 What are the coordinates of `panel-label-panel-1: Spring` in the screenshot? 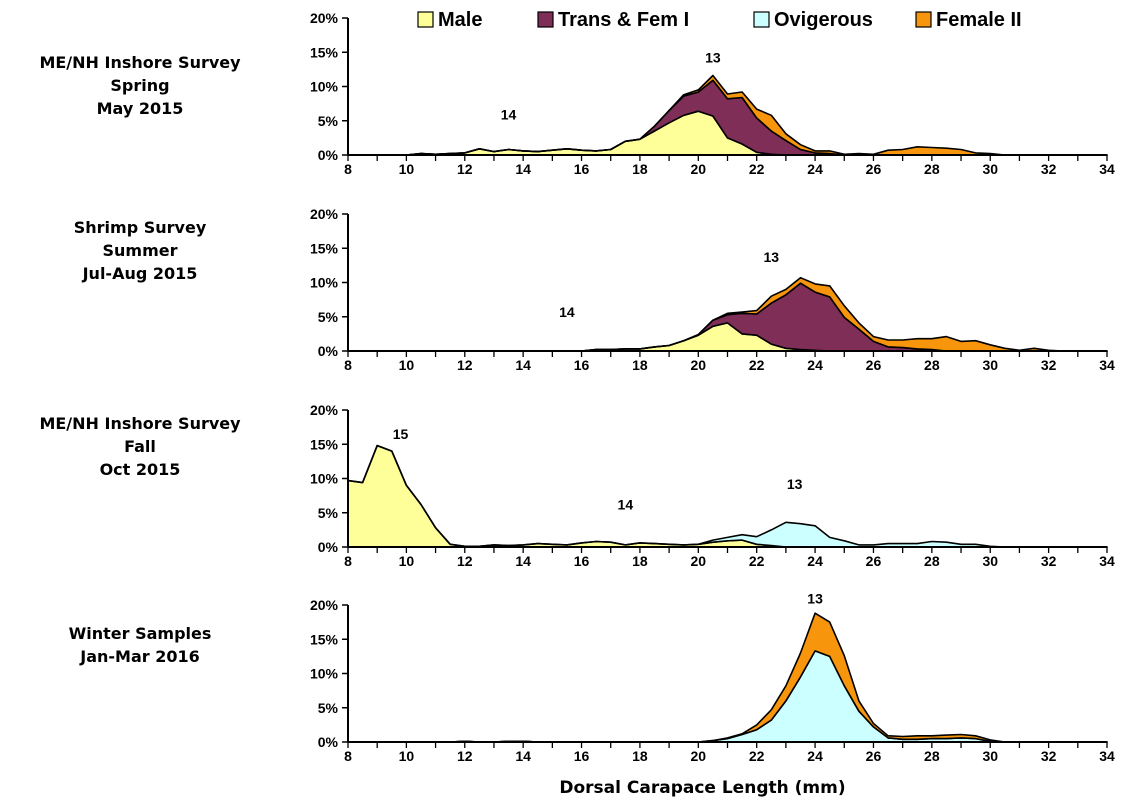 It's located at (139, 85).